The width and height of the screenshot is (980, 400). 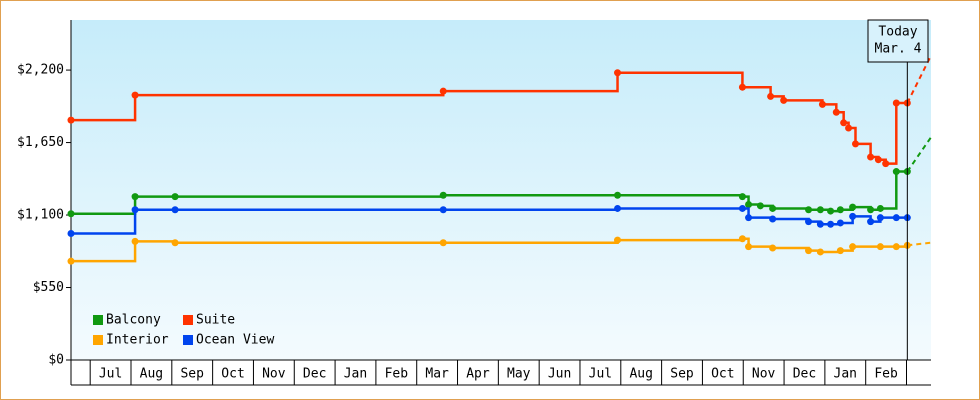 I want to click on x-tick-label: May, so click(x=519, y=374).